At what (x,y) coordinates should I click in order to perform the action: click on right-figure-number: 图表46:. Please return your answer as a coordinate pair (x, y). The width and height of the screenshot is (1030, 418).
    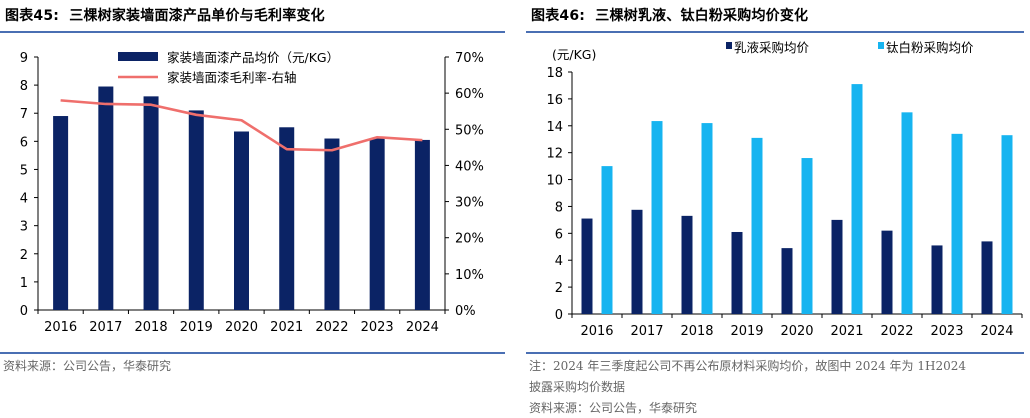
    Looking at the image, I should click on (558, 16).